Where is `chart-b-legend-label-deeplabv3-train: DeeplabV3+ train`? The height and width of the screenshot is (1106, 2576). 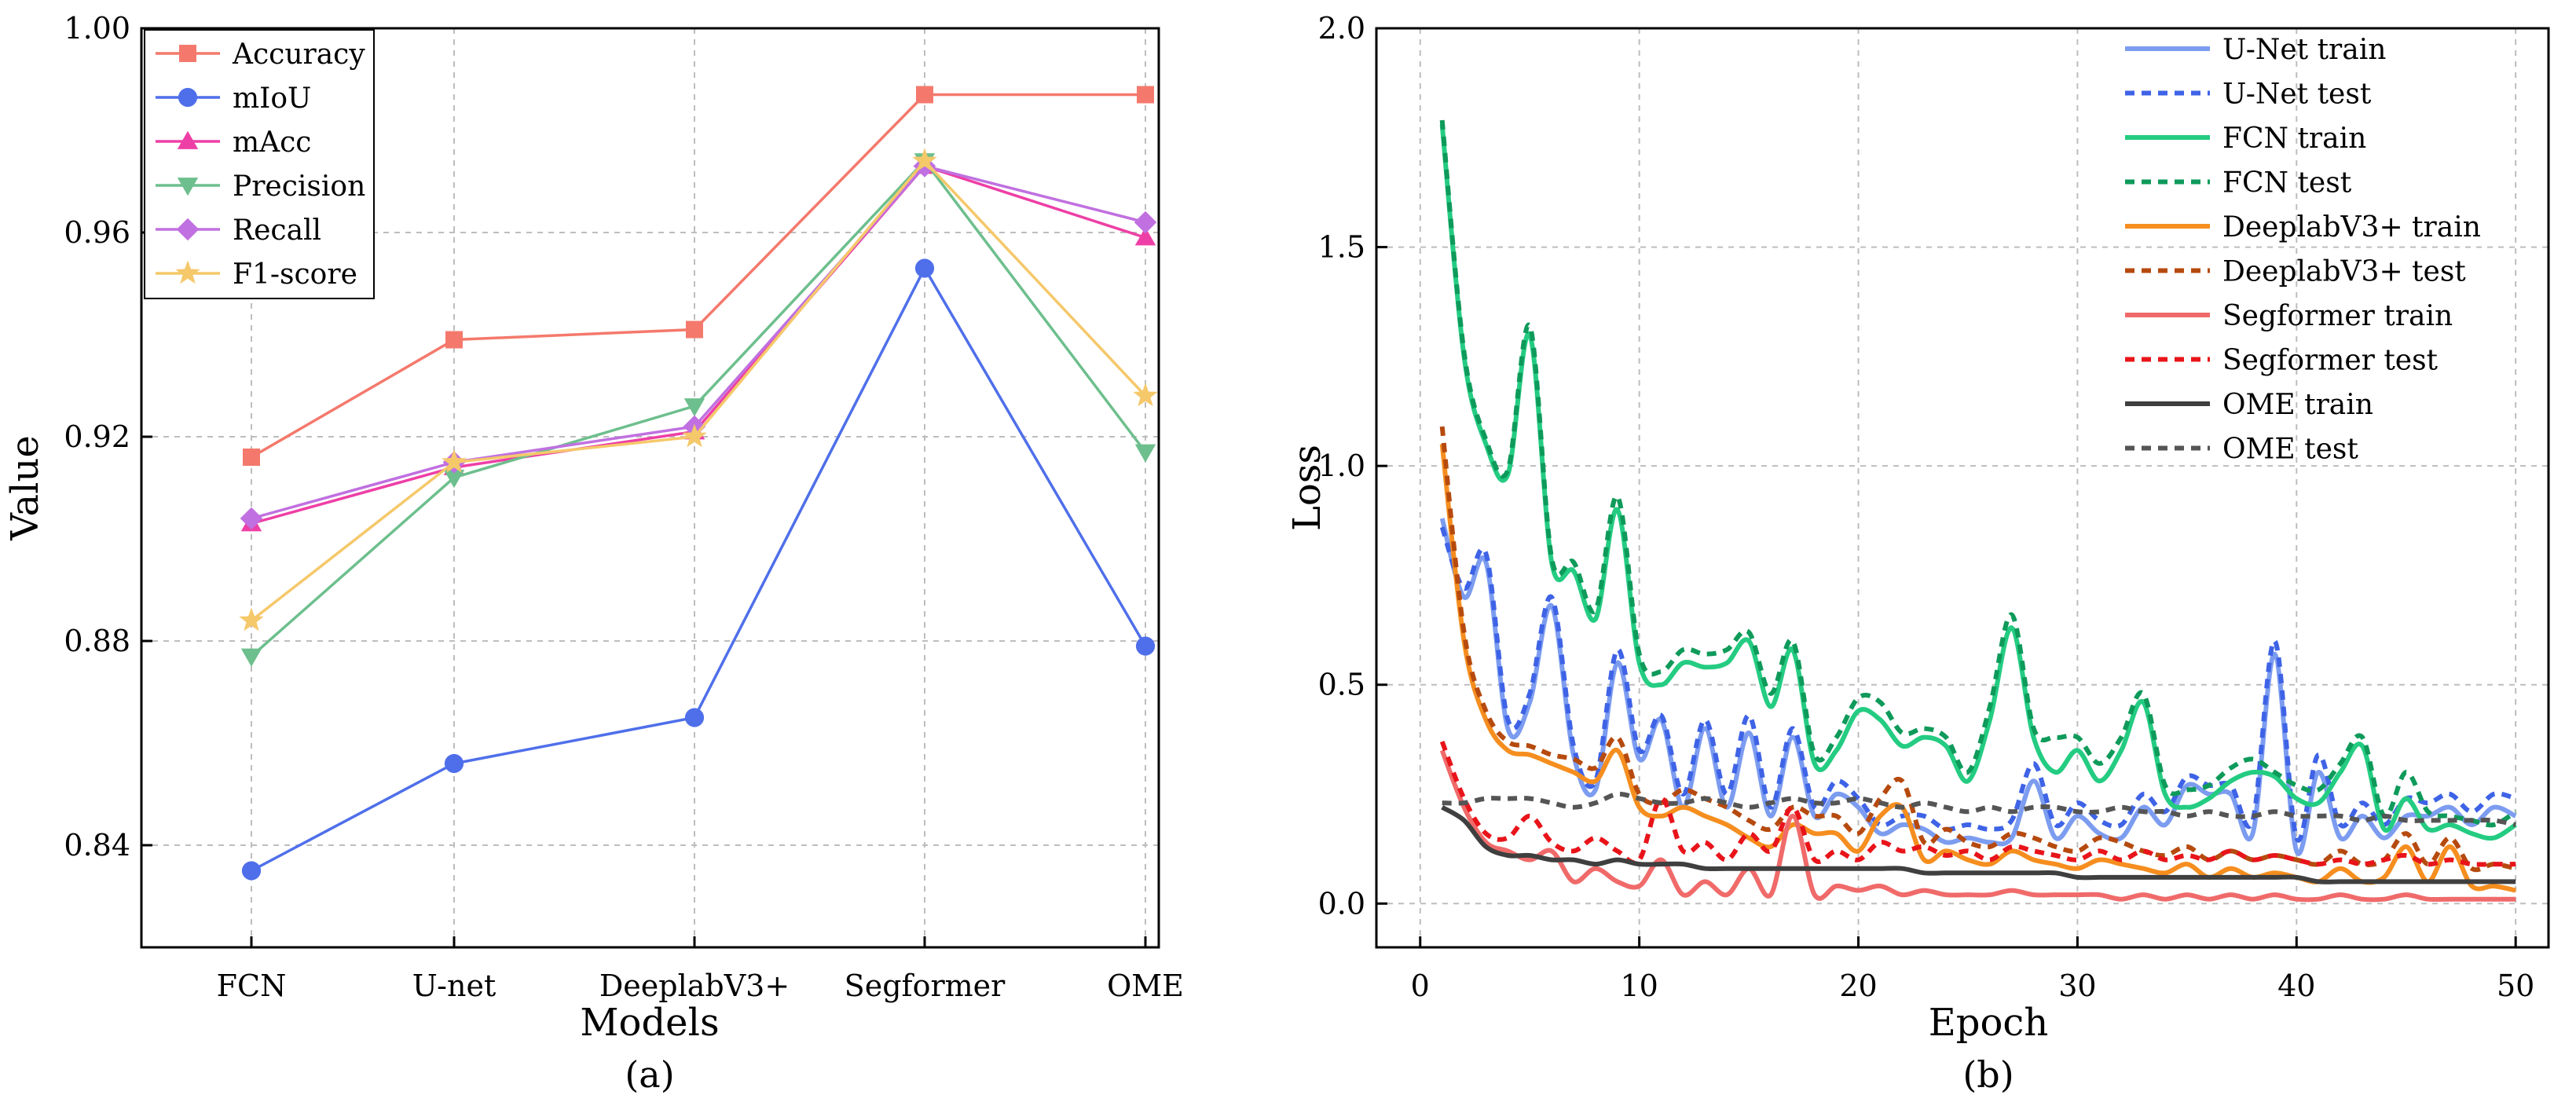
chart-b-legend-label-deeplabv3-train: DeeplabV3+ train is located at coordinates (2351, 227).